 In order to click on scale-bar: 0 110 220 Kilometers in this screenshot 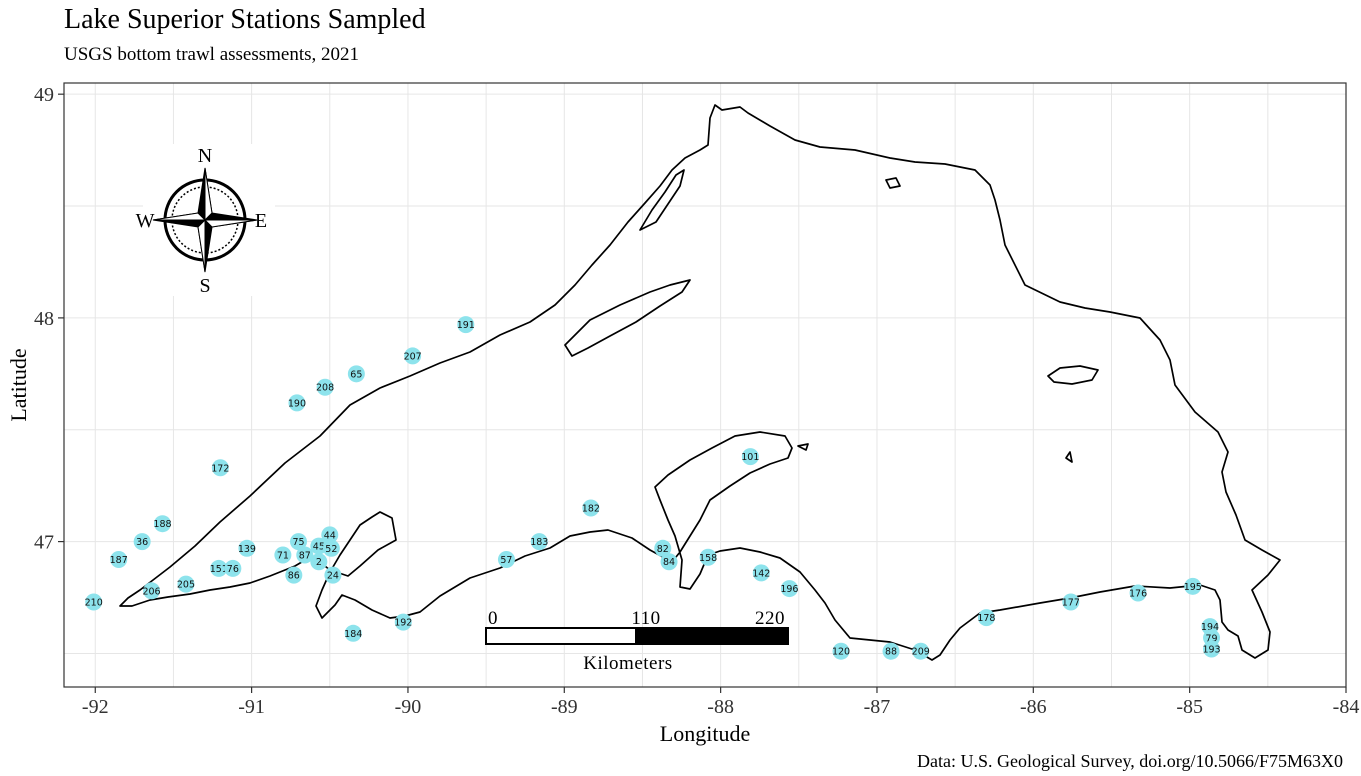, I will do `click(637, 641)`.